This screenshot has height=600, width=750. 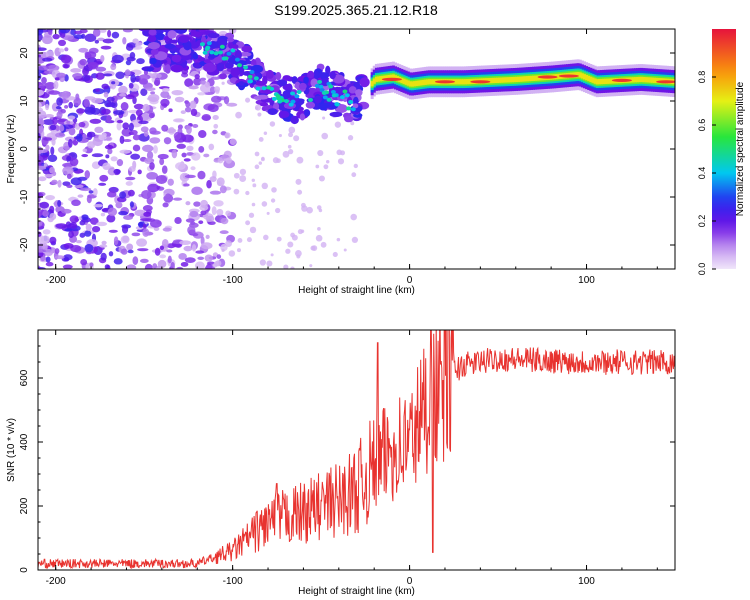 What do you see at coordinates (724, 149) in the screenshot?
I see `colorbar` at bounding box center [724, 149].